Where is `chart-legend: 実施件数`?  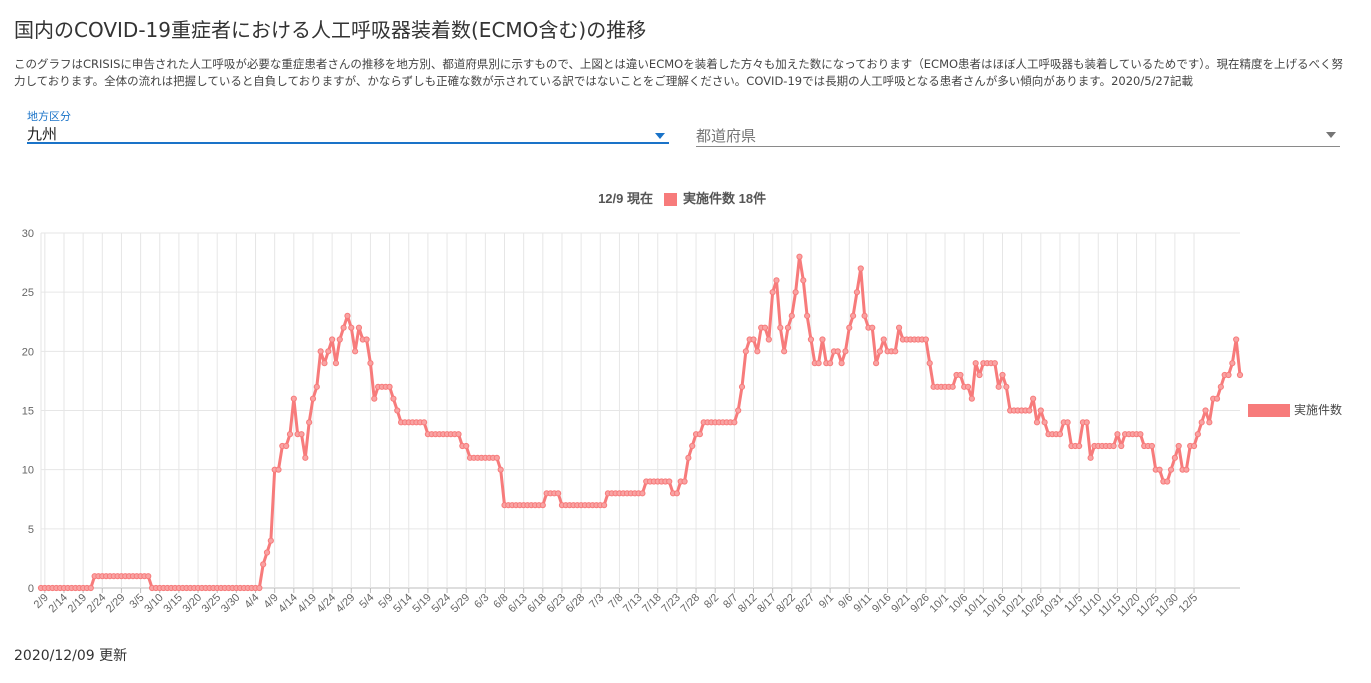 chart-legend: 実施件数 is located at coordinates (1295, 409).